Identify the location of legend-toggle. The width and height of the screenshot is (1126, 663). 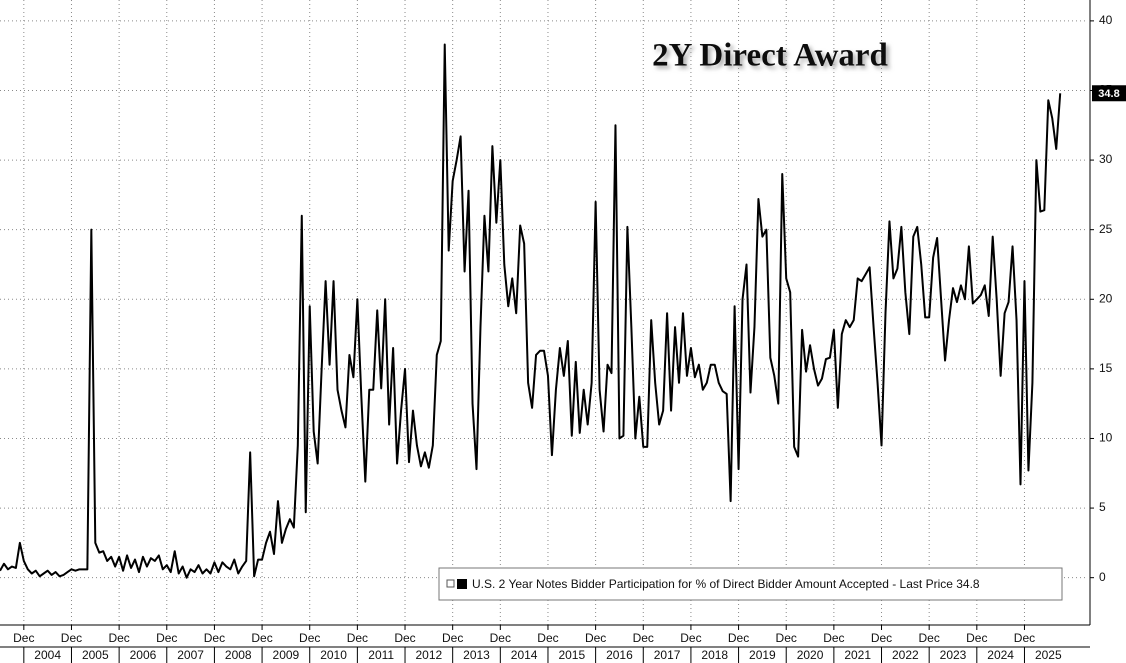
(450, 583).